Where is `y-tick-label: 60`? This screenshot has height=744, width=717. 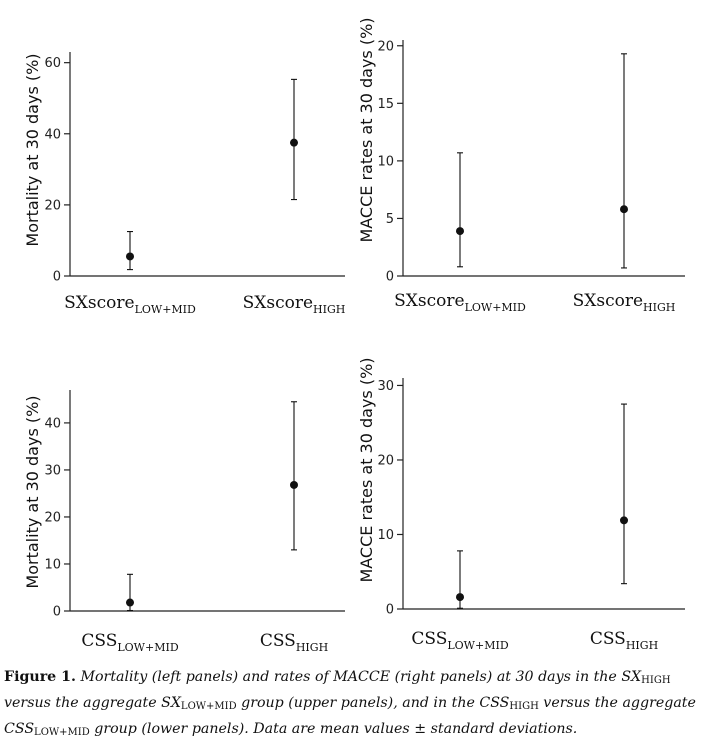
y-tick-label: 60 is located at coordinates (52, 63).